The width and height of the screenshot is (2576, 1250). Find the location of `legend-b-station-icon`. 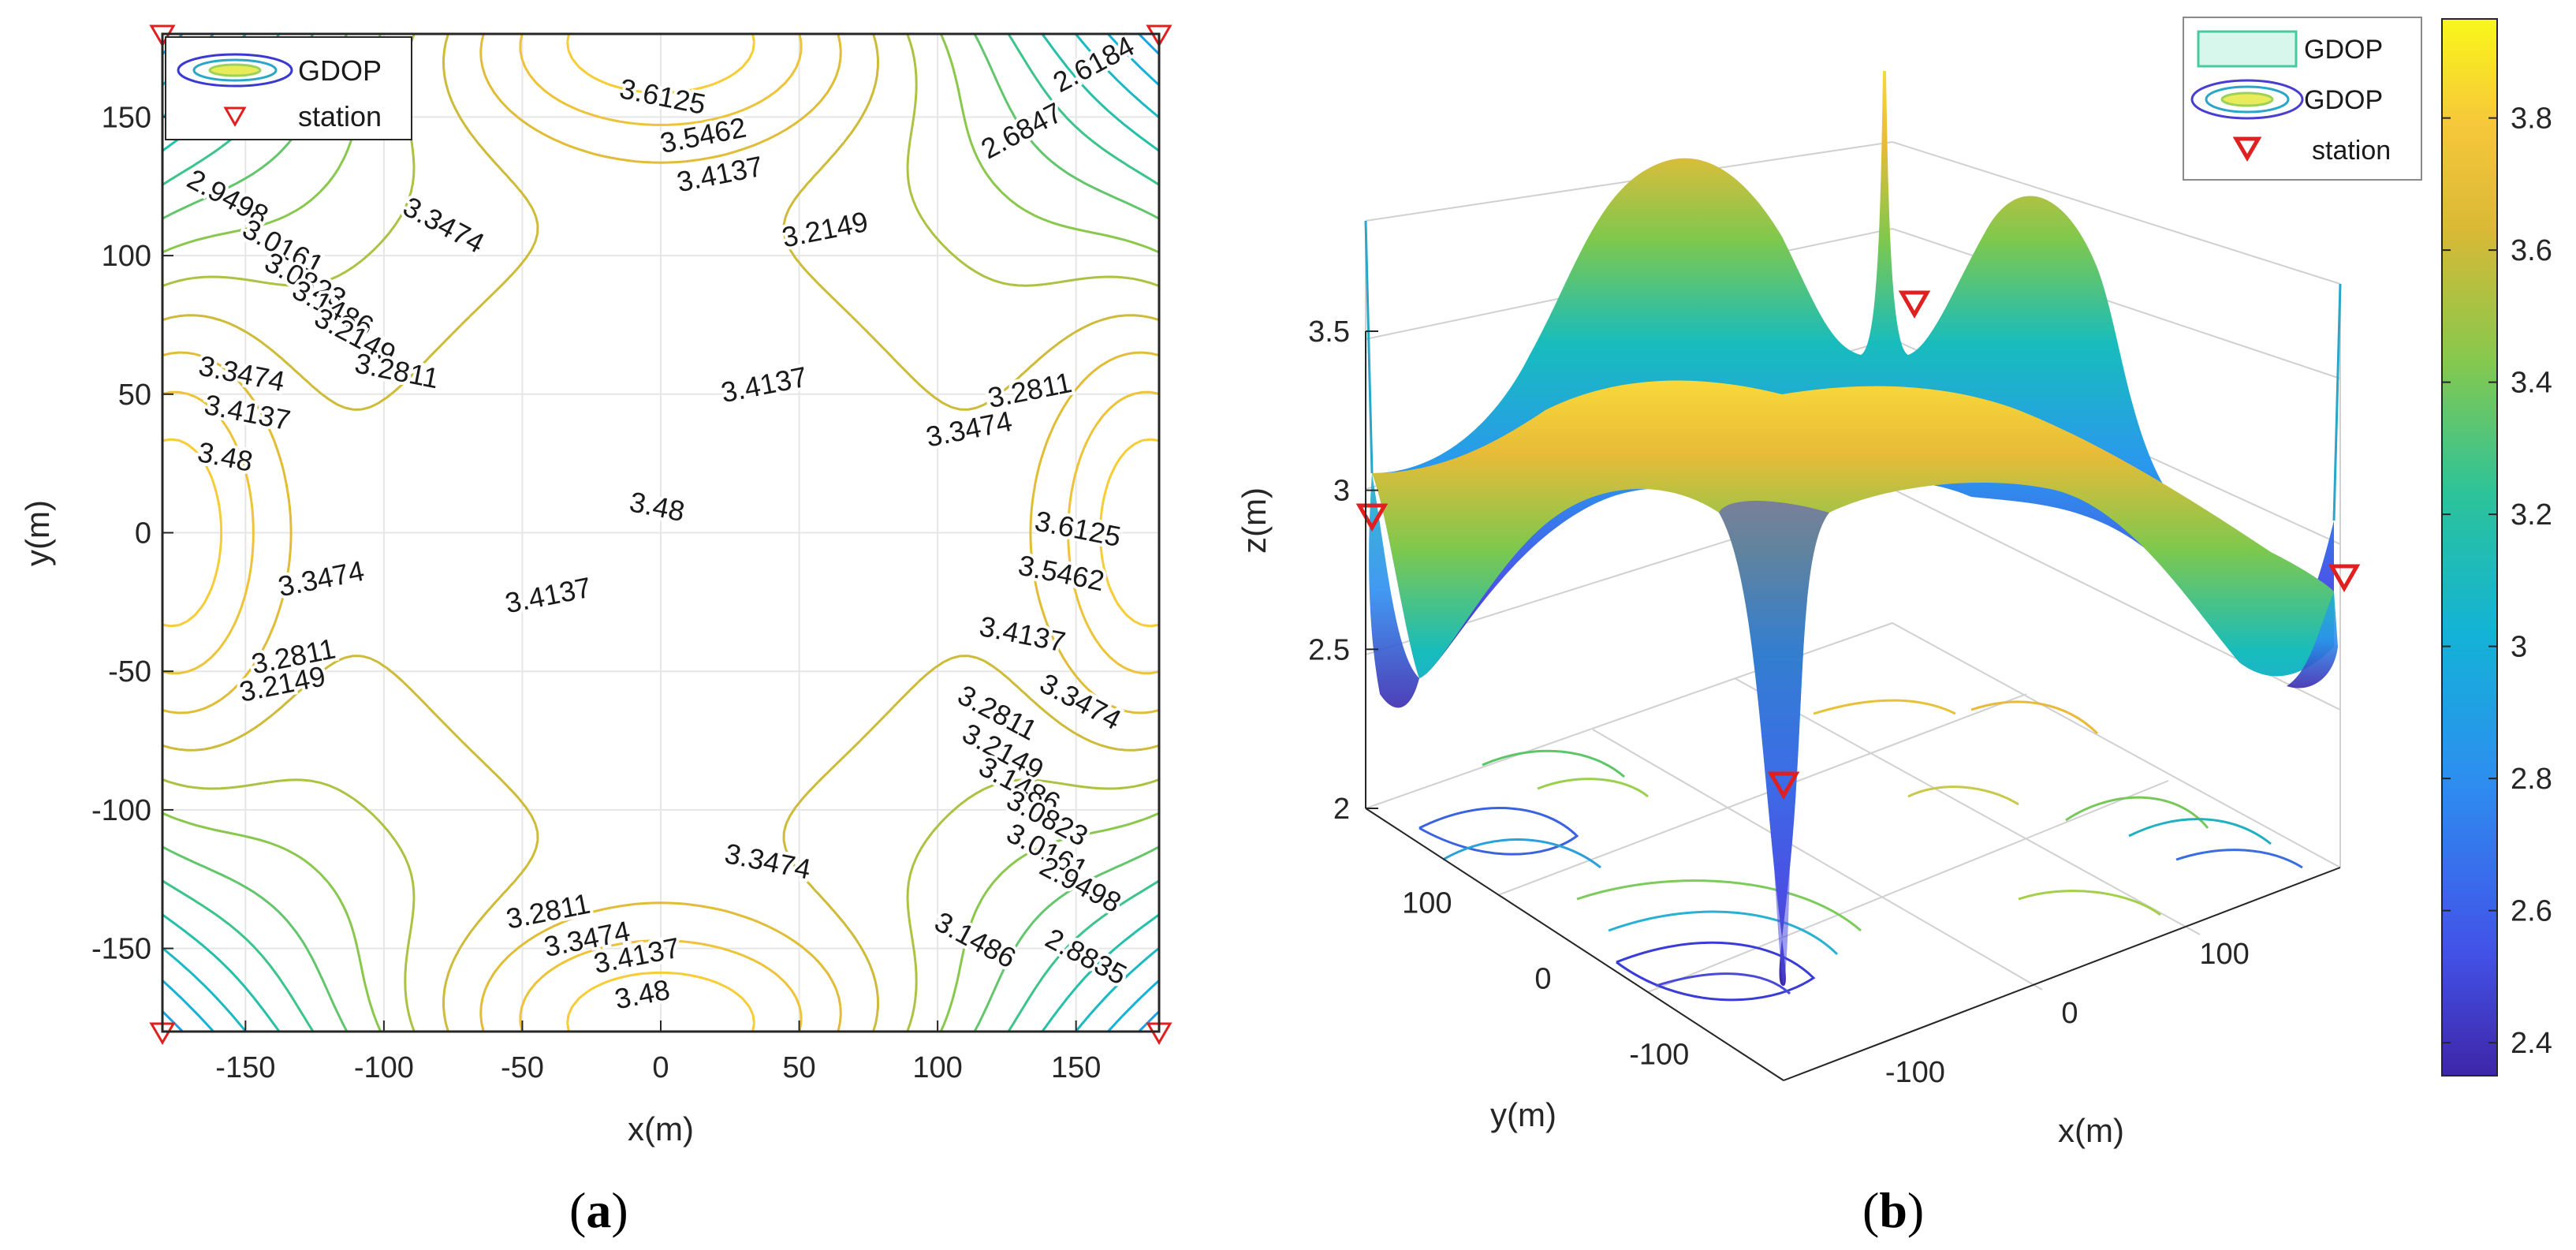

legend-b-station-icon is located at coordinates (2247, 149).